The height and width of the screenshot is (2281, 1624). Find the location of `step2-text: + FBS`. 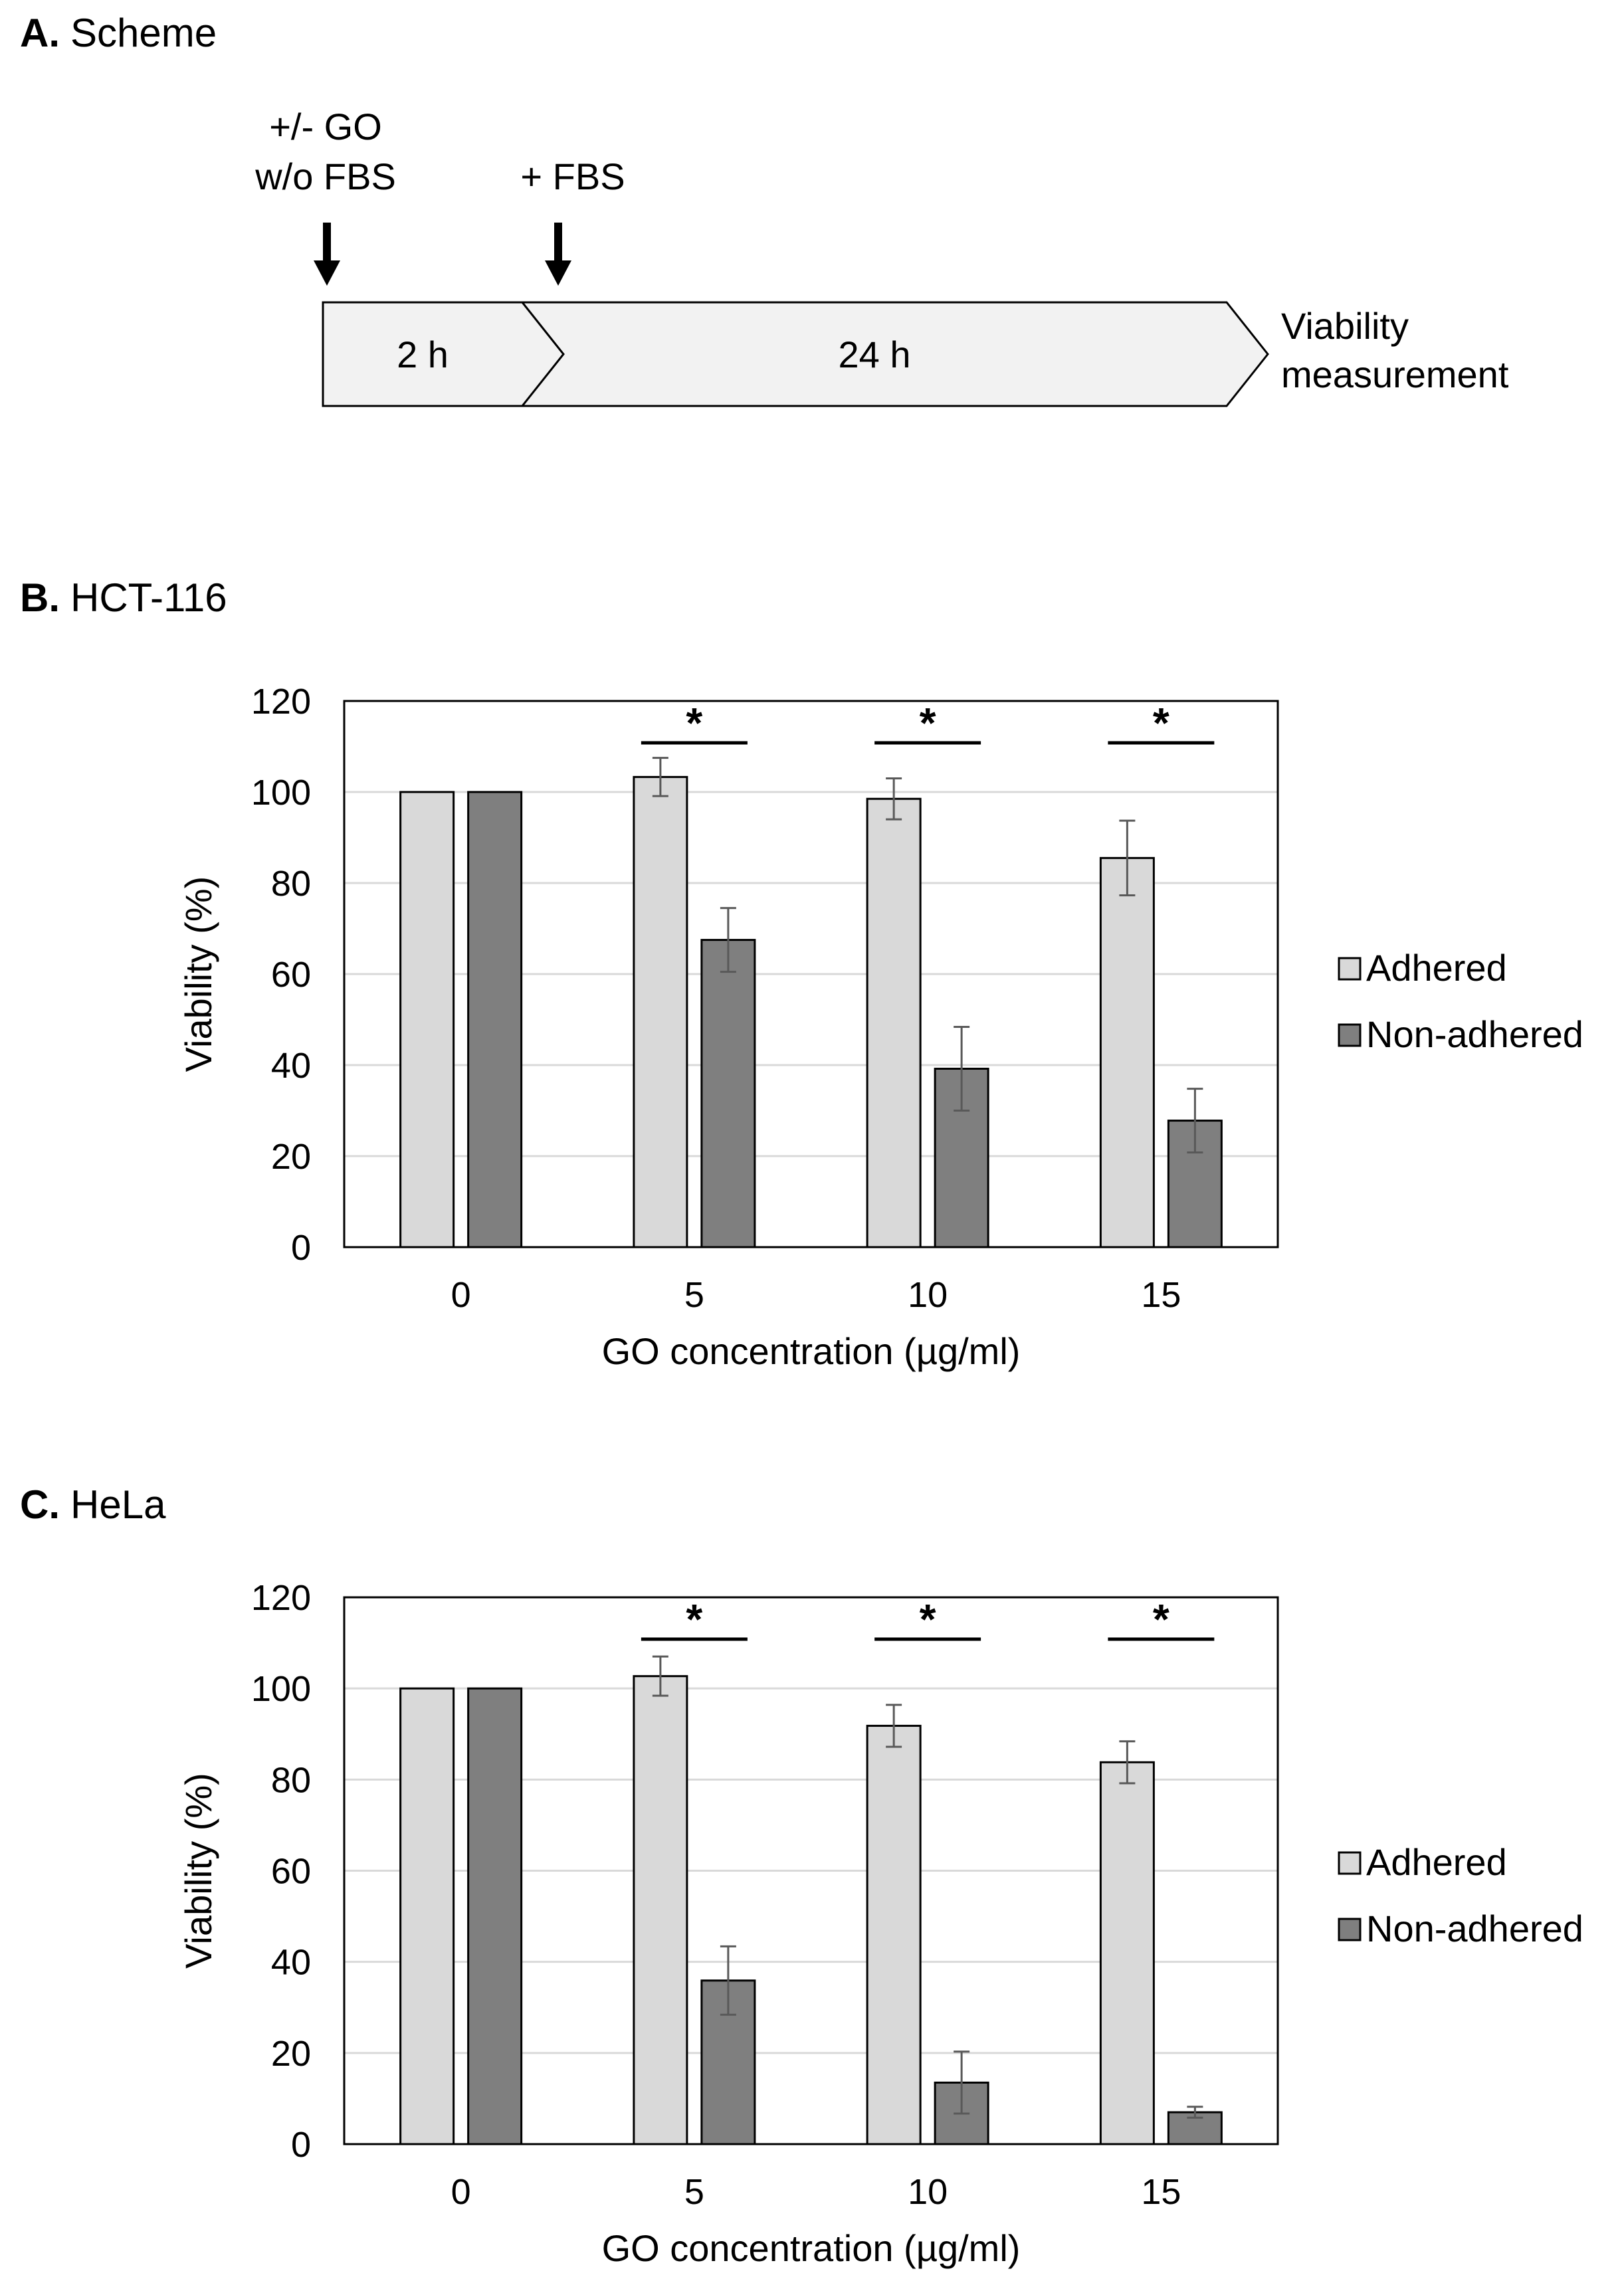

step2-text: + FBS is located at coordinates (572, 176).